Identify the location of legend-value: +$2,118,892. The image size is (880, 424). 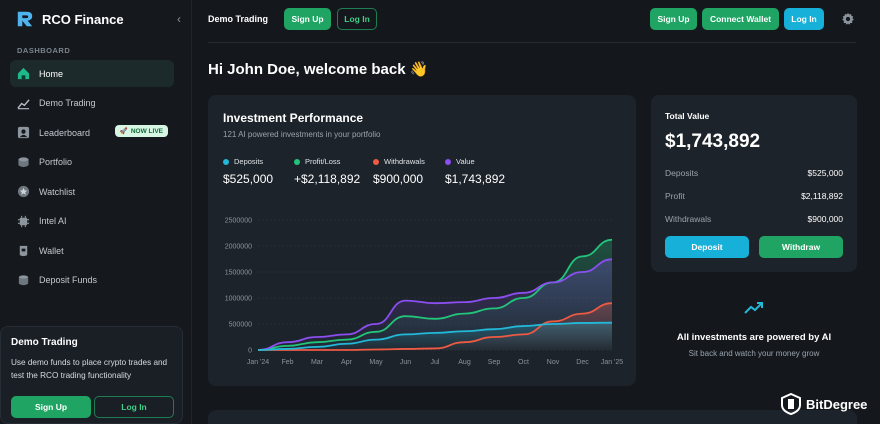
(327, 179).